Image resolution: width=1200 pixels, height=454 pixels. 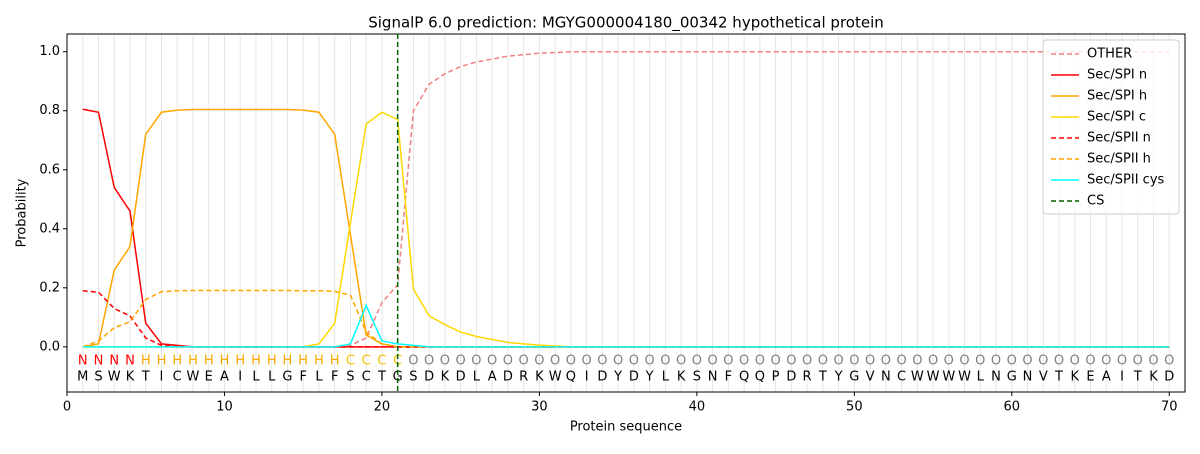 I want to click on residue-label: E, so click(x=209, y=376).